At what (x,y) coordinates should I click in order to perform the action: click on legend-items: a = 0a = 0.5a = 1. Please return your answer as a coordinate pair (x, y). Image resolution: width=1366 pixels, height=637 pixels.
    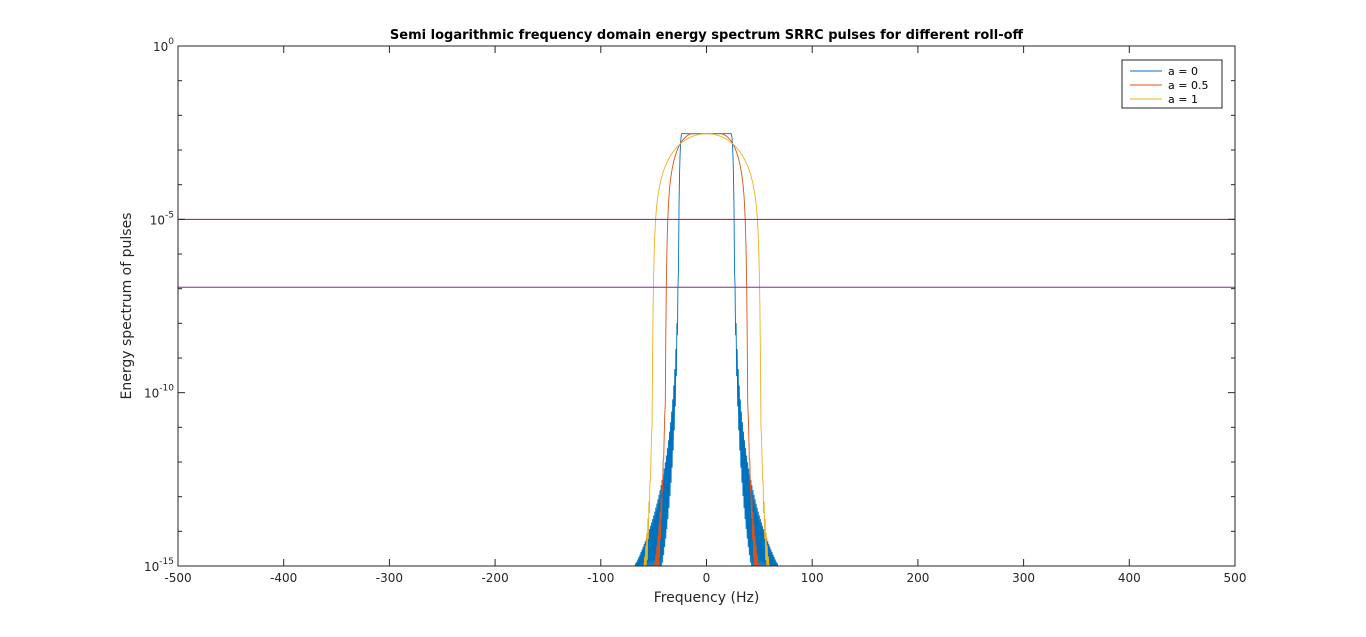
    Looking at the image, I should click on (1169, 85).